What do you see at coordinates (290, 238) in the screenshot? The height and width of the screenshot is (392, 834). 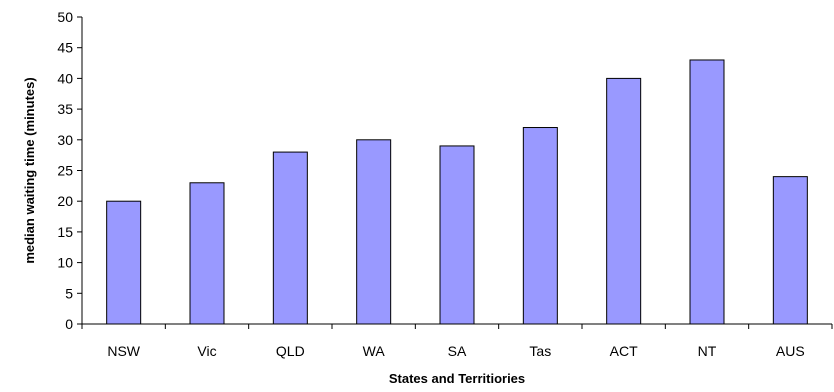 I see `bar-qld` at bounding box center [290, 238].